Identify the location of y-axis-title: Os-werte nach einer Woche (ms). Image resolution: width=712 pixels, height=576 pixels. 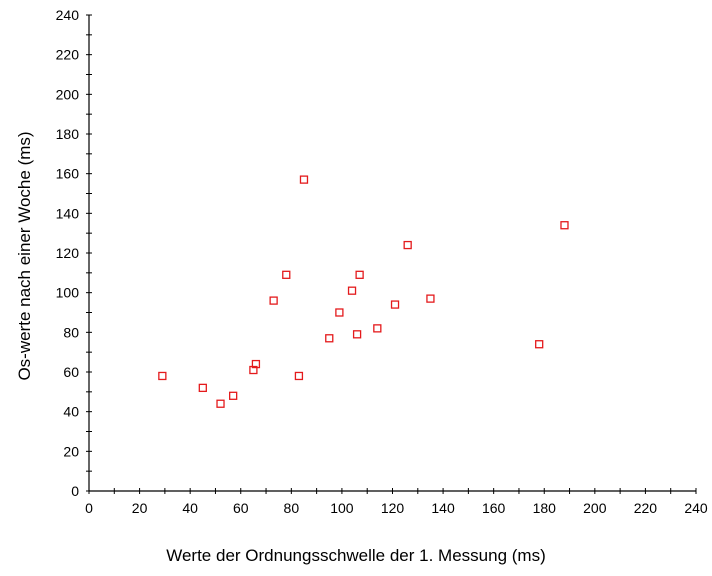
(24, 255).